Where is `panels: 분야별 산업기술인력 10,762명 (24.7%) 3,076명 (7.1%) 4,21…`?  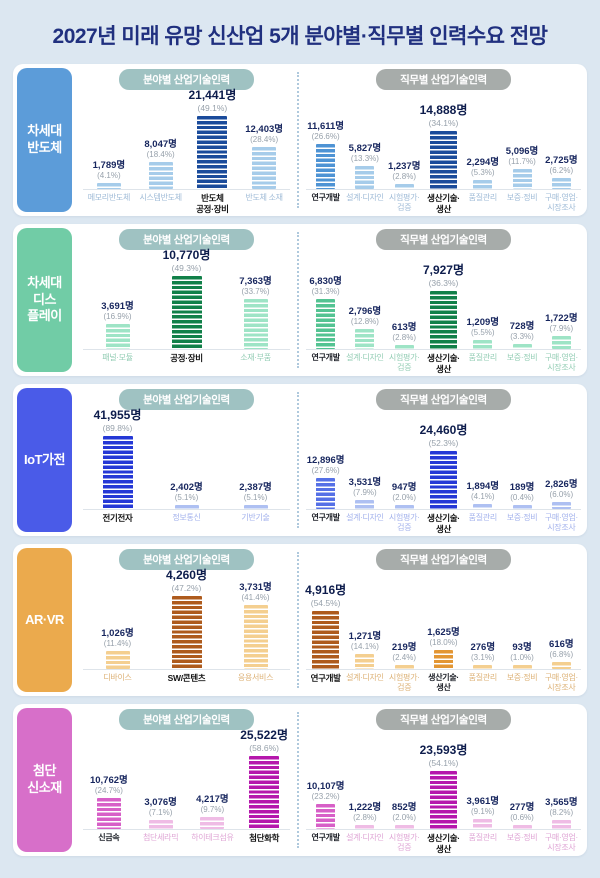 panels: 분야별 산업기술인력 10,762명 (24.7%) 3,076명 (7.1%) 4,21… is located at coordinates (332, 780).